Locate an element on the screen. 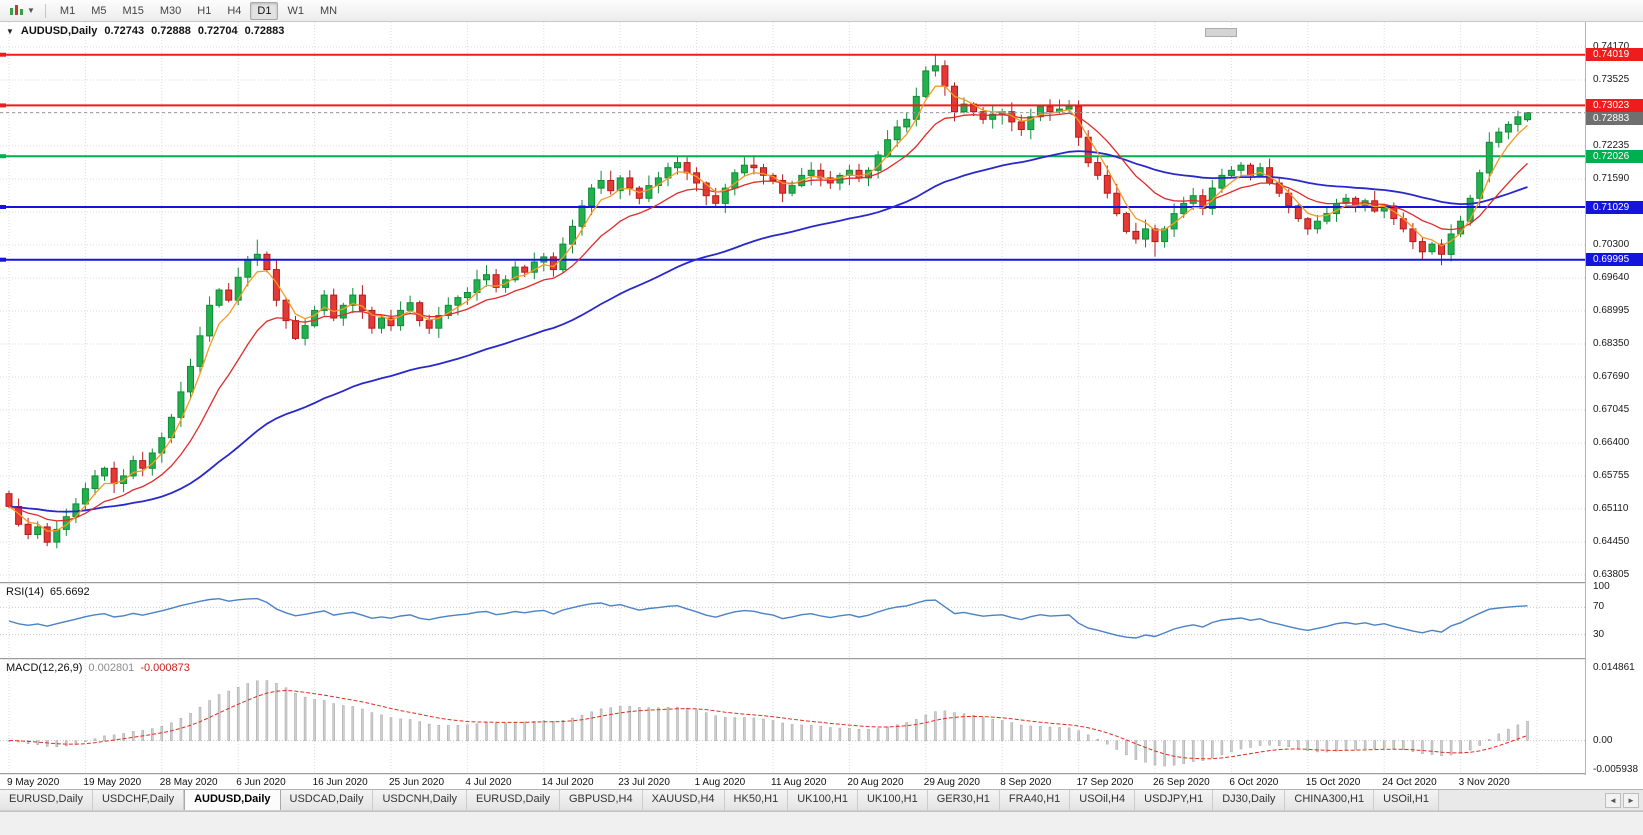  rsi-line is located at coordinates (768, 618).